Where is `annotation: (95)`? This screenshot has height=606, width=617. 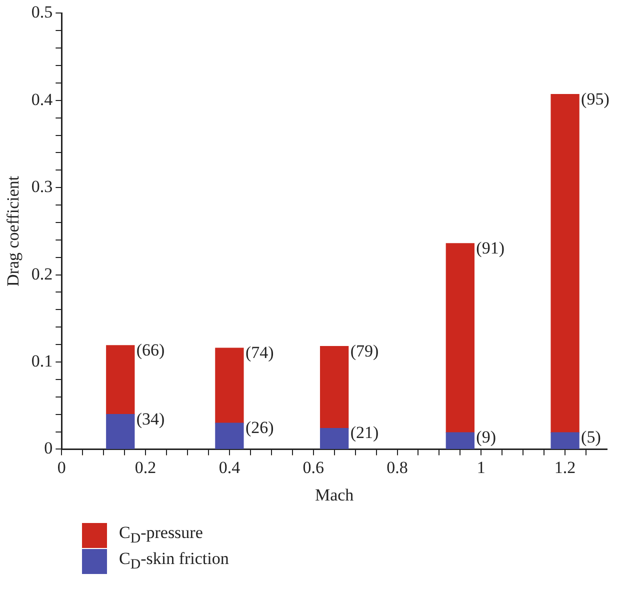
annotation: (95) is located at coordinates (595, 98).